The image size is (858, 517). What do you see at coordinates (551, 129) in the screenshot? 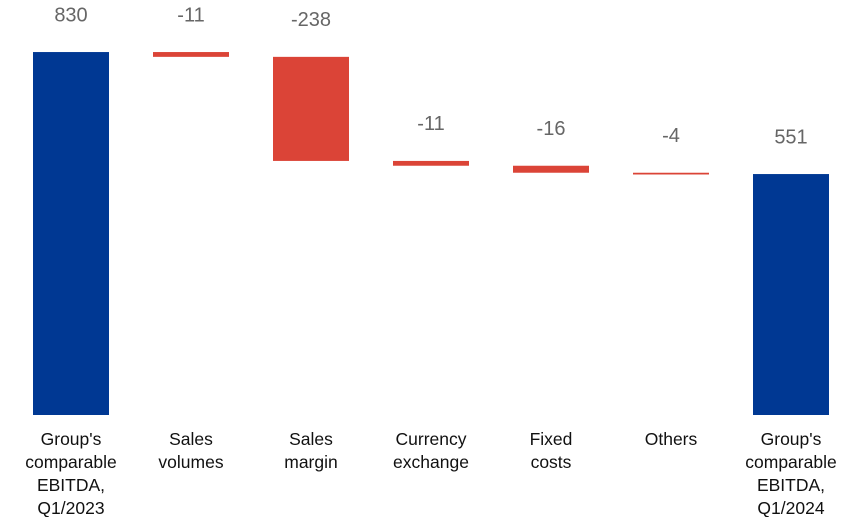
I see `value-label: -16` at bounding box center [551, 129].